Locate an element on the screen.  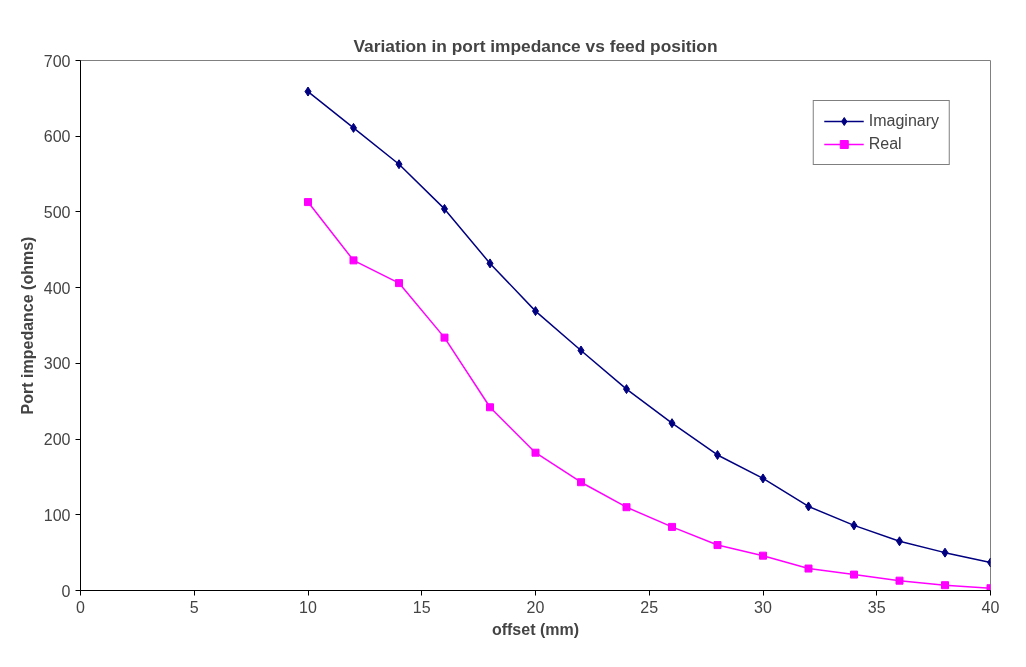
legend-label: Imaginary is located at coordinates (903, 121).